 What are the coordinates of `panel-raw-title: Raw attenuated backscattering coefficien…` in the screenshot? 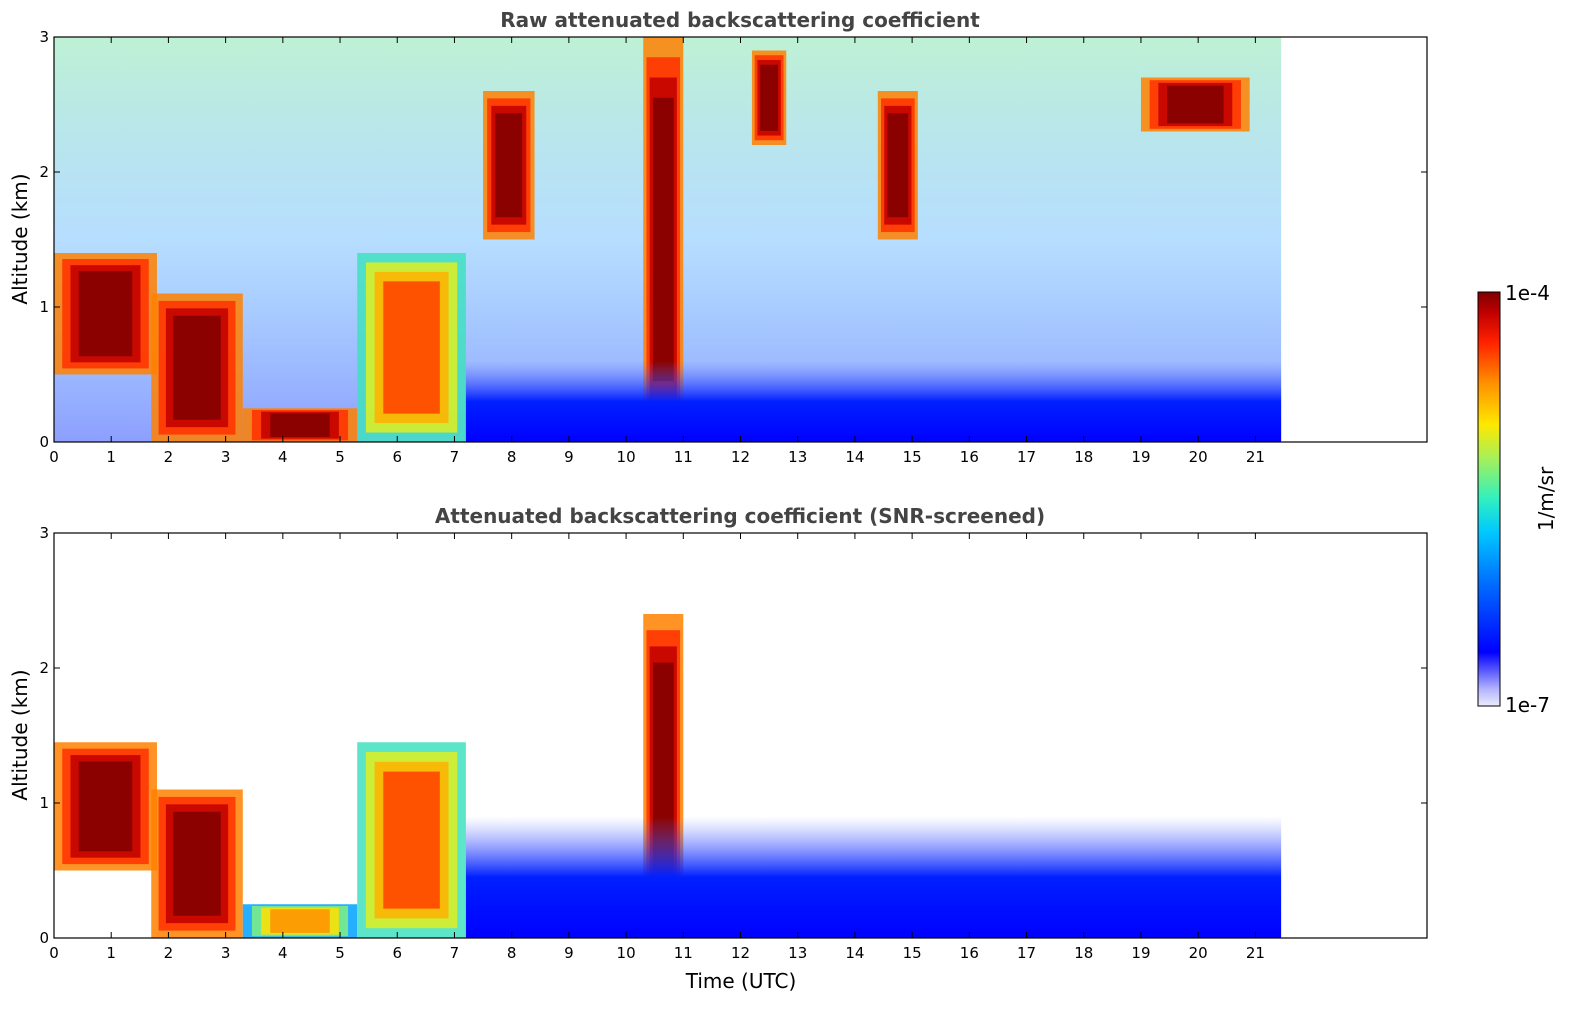 It's located at (740, 20).